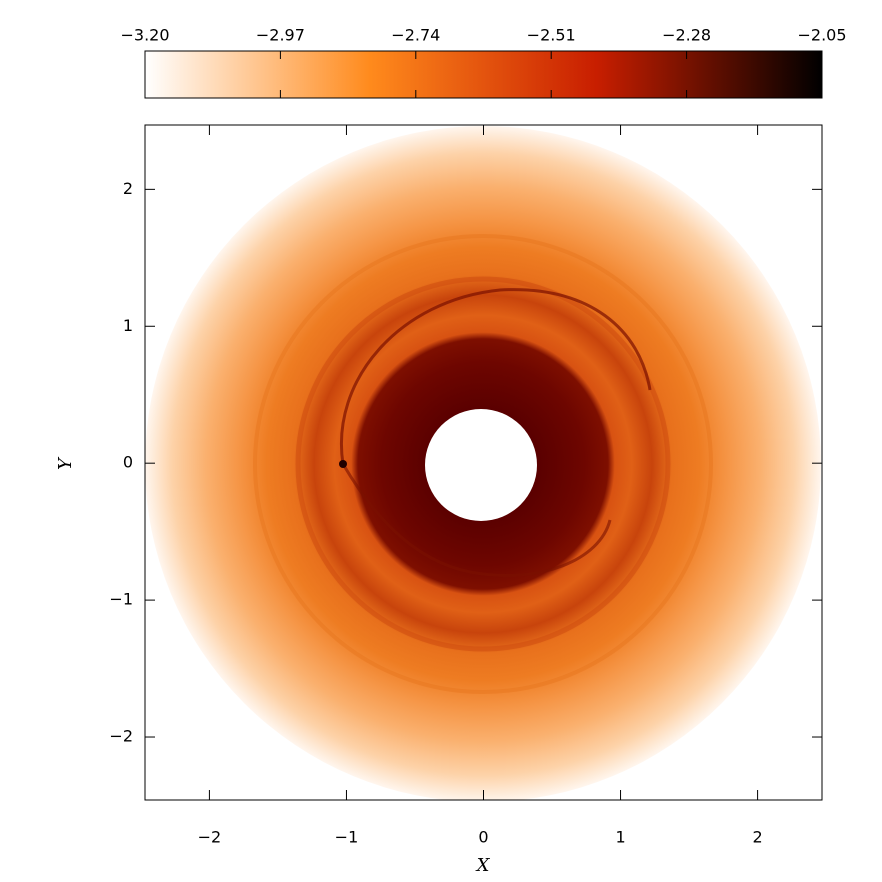 The width and height of the screenshot is (882, 882). Describe the element at coordinates (128, 188) in the screenshot. I see `y-tick-label: 2` at that location.